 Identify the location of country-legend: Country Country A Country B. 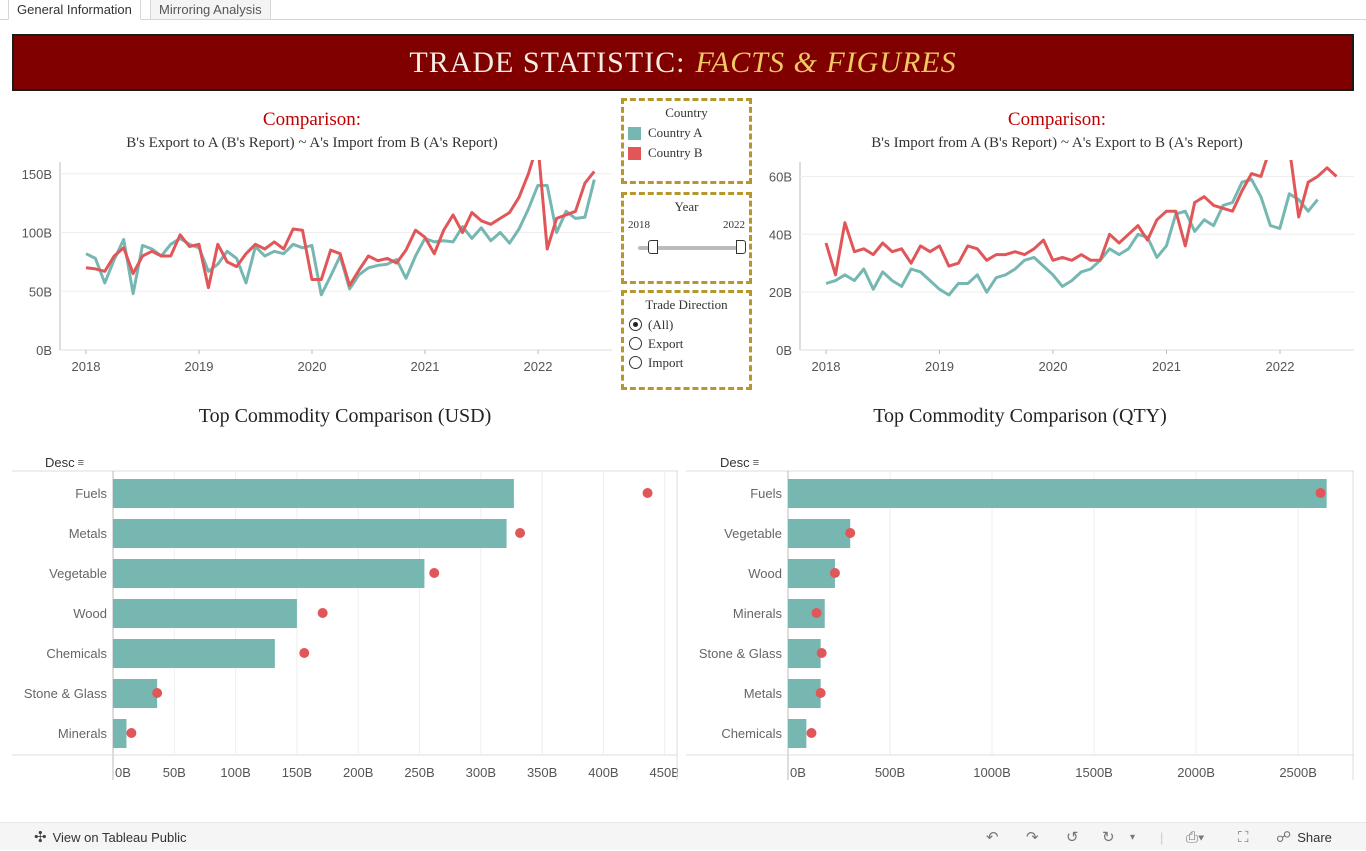
(686, 141).